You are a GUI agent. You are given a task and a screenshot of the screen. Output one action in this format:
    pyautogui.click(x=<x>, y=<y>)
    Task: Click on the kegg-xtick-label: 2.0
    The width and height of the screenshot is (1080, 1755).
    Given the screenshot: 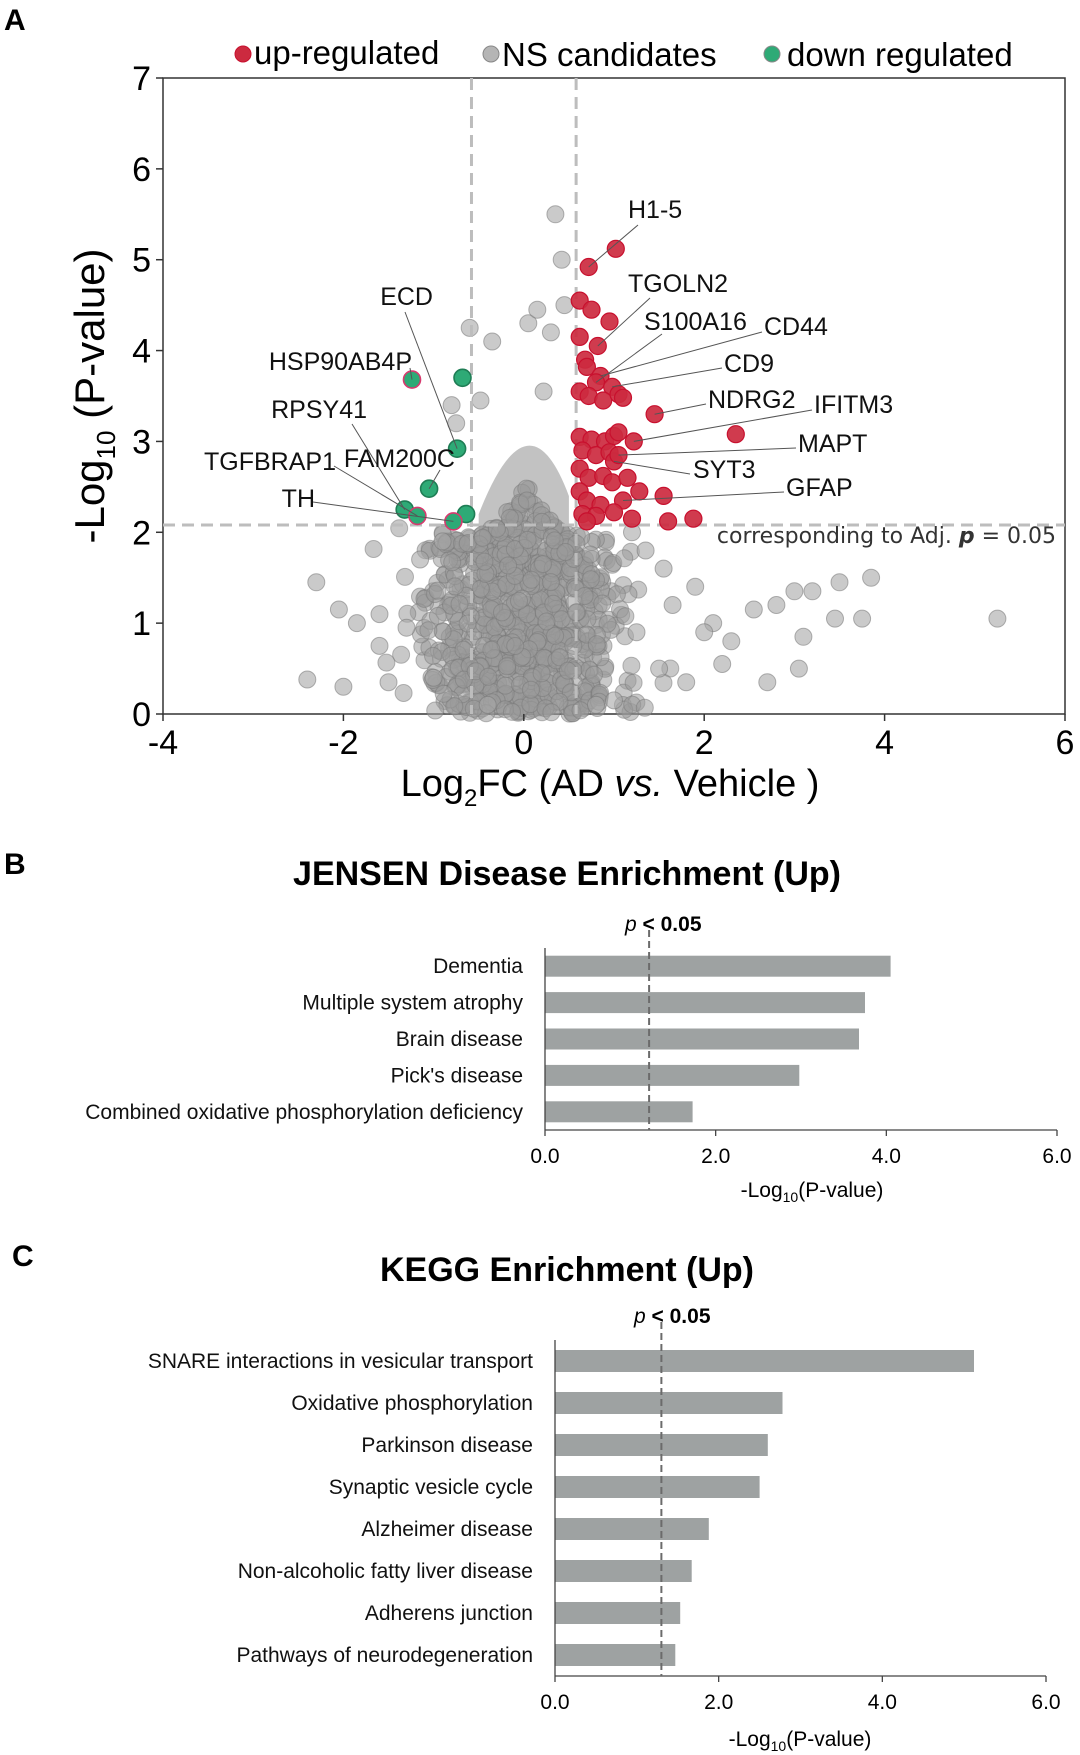 What is the action you would take?
    pyautogui.click(x=718, y=1702)
    